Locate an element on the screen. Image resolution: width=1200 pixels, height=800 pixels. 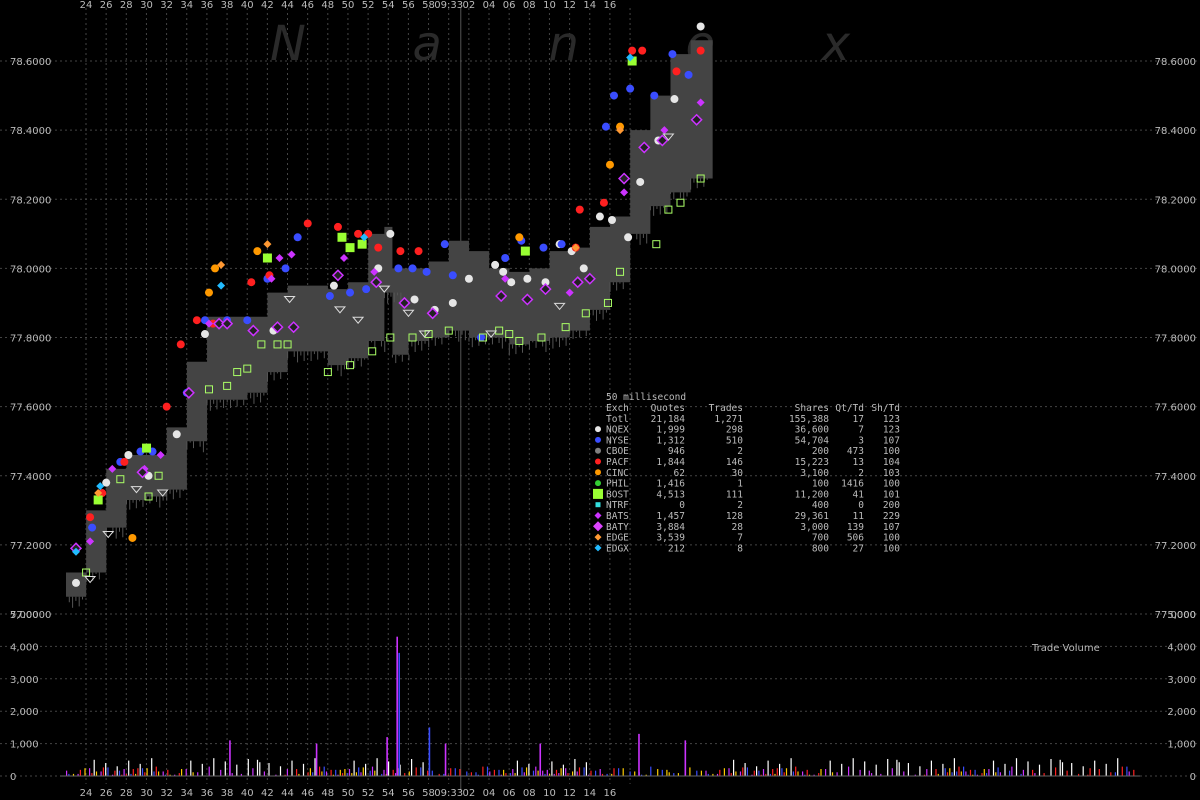
stats-cell-shares: 700 is located at coordinates (820, 538).